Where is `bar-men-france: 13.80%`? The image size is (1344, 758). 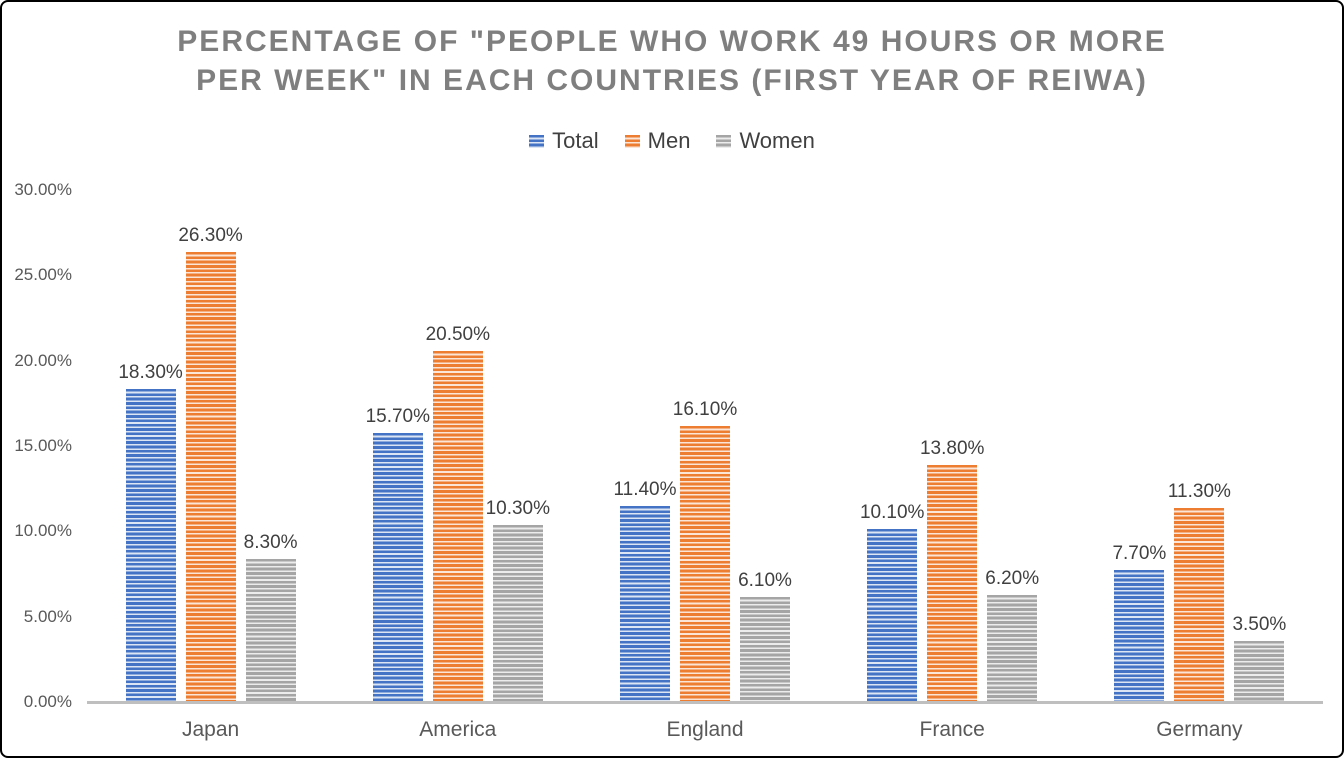
bar-men-france: 13.80% is located at coordinates (952, 569).